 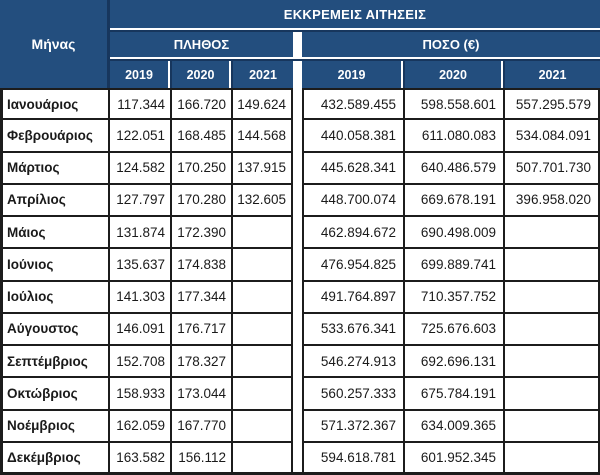 I want to click on amount-2020-cell: 598.558.601, so click(x=455, y=104).